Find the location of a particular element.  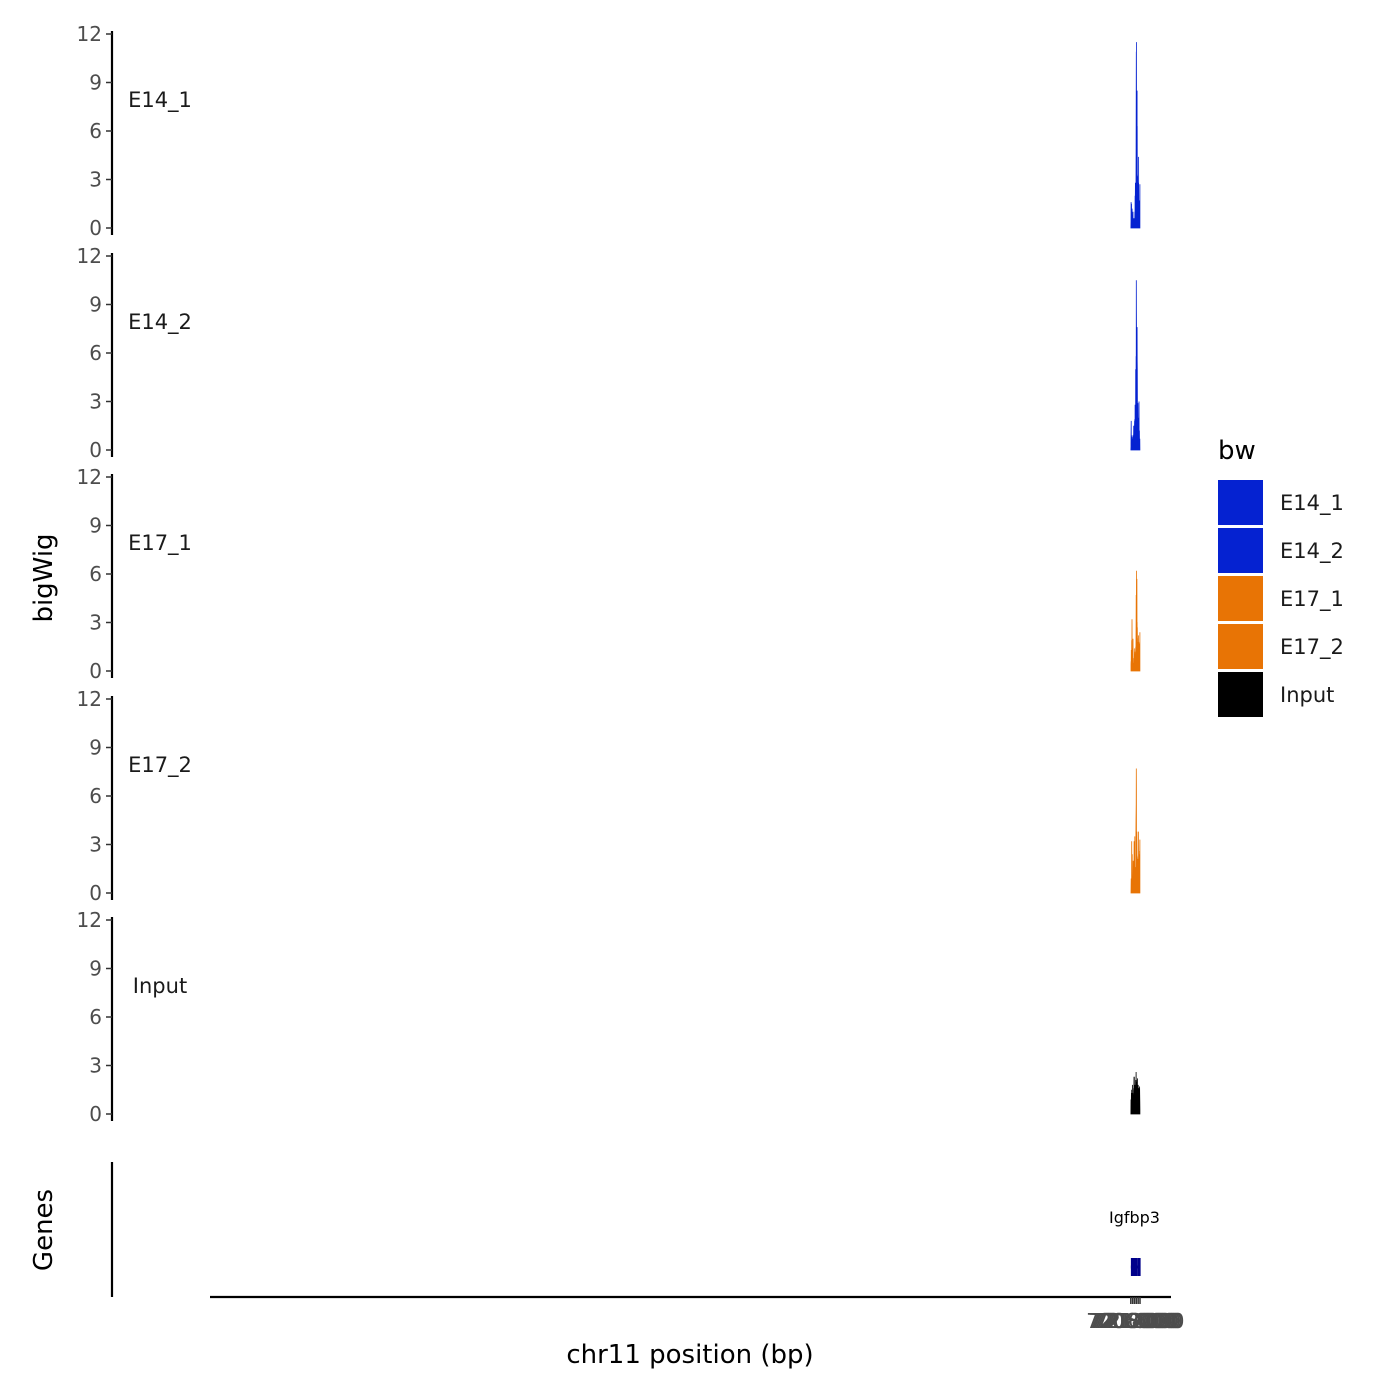

genes-panel: Genes Igfbp3 is located at coordinates (594, 1229).